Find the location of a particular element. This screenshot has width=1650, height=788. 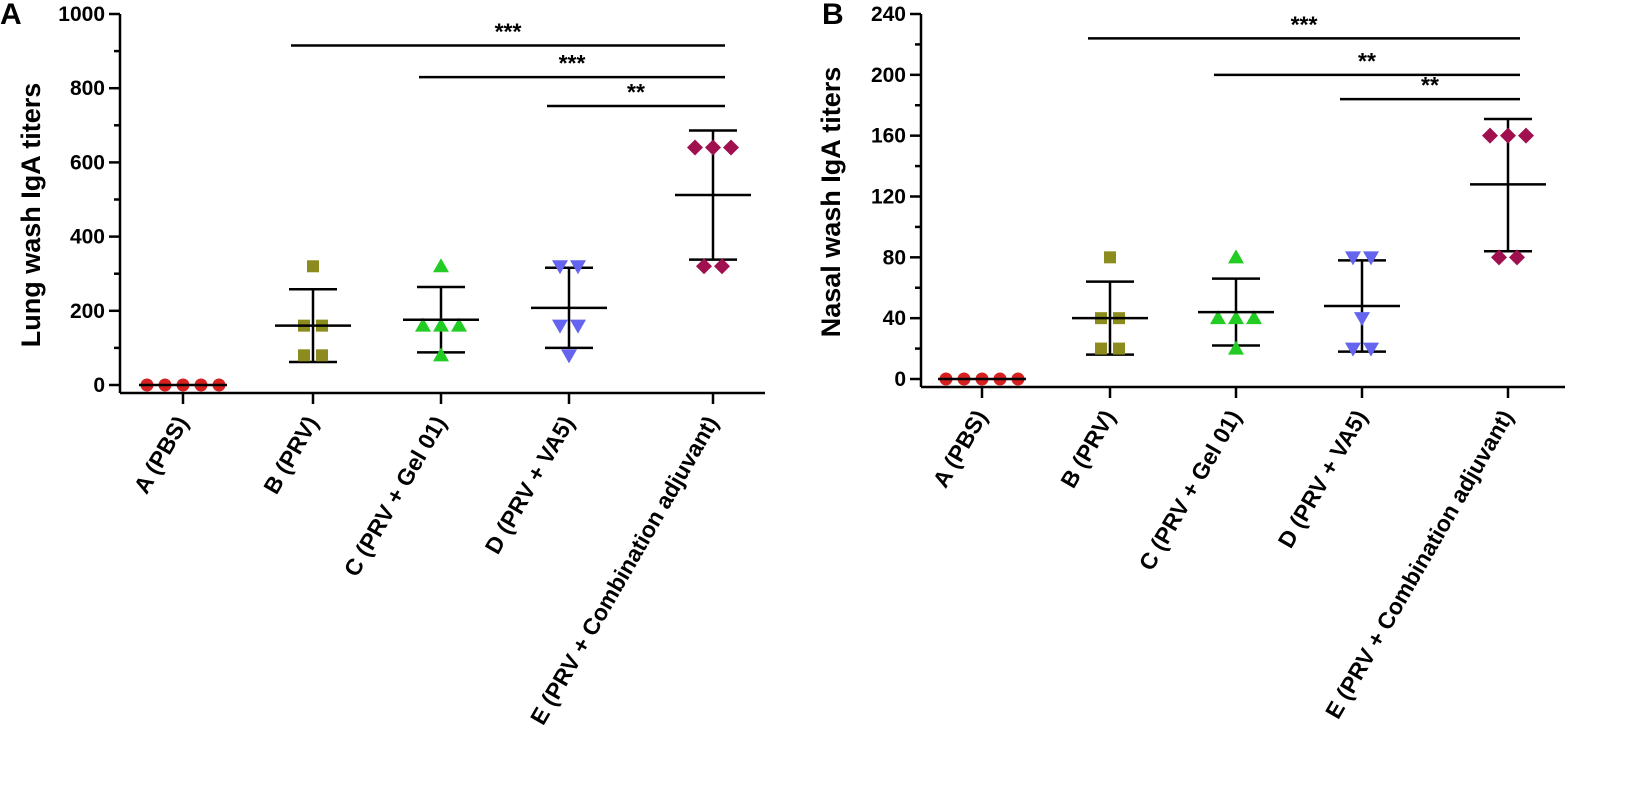

y-tick-label: 400 is located at coordinates (87, 237).